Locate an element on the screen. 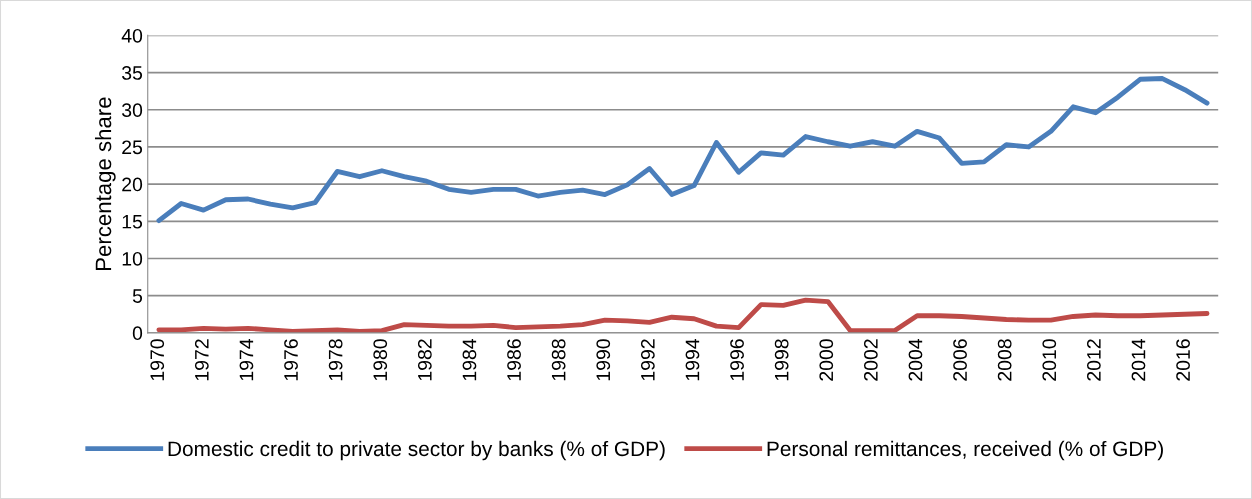  x-tick-label: 1982 is located at coordinates (424, 360).